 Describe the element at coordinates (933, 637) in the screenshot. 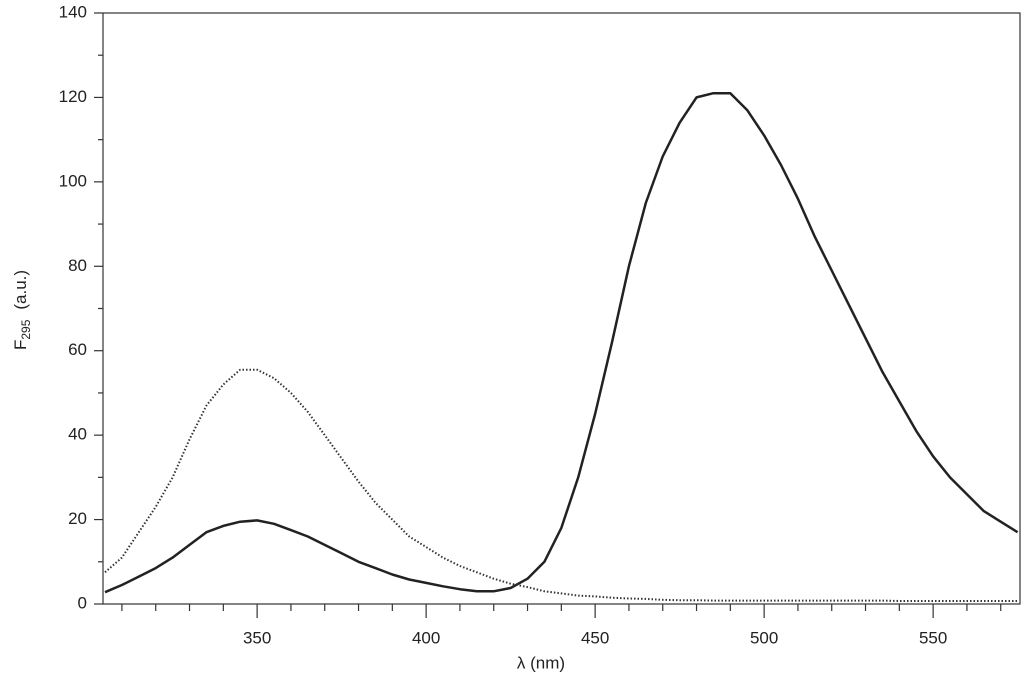

I see `x-tick-label: 550` at that location.